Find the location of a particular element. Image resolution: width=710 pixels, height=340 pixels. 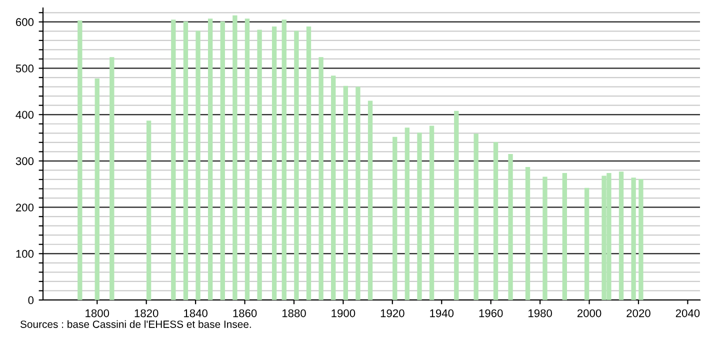

y-tick-label: 0 is located at coordinates (31, 300).